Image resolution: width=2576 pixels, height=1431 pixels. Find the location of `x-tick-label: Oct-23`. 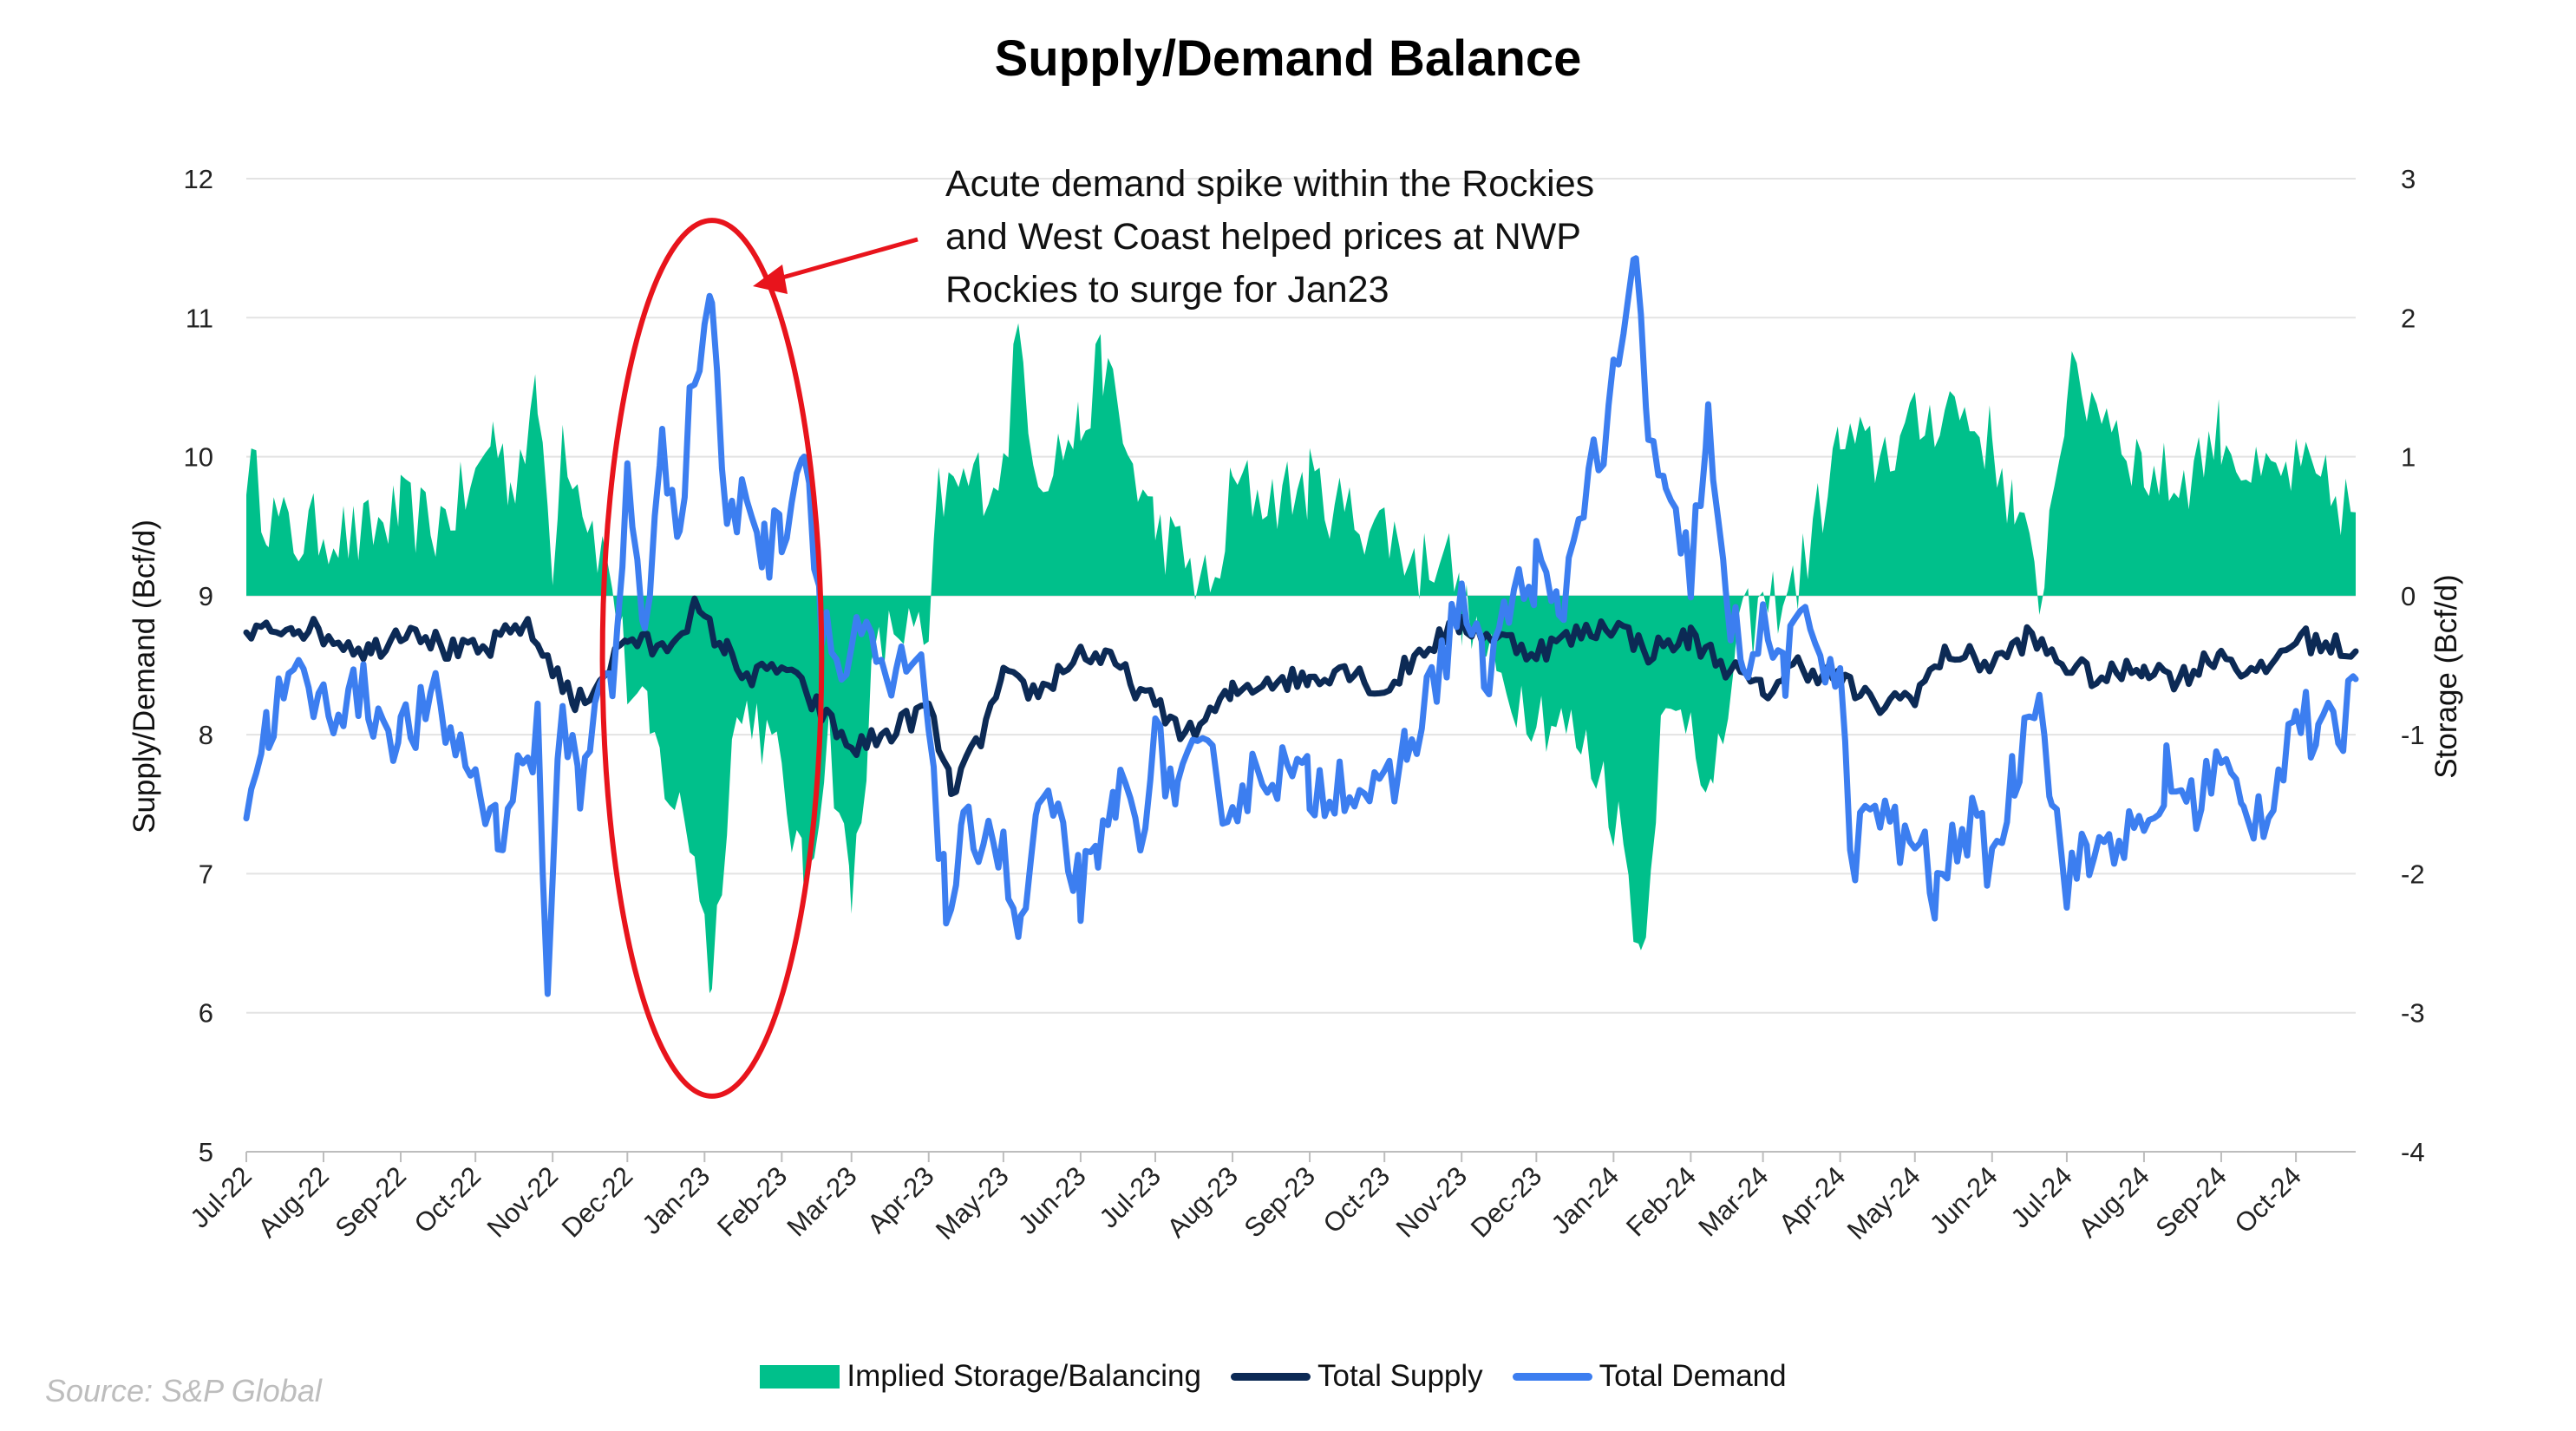

x-tick-label: Oct-23 is located at coordinates (1356, 1199).